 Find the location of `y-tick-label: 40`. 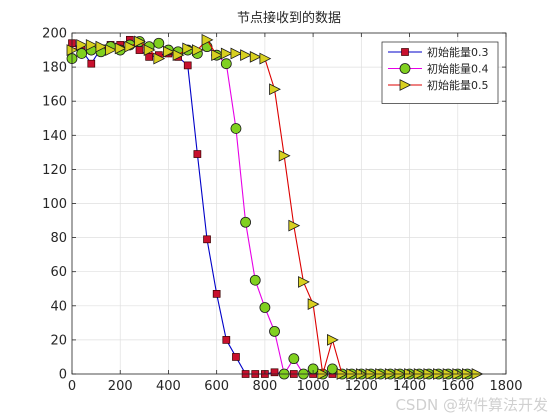

y-tick-label: 40 is located at coordinates (58, 306).